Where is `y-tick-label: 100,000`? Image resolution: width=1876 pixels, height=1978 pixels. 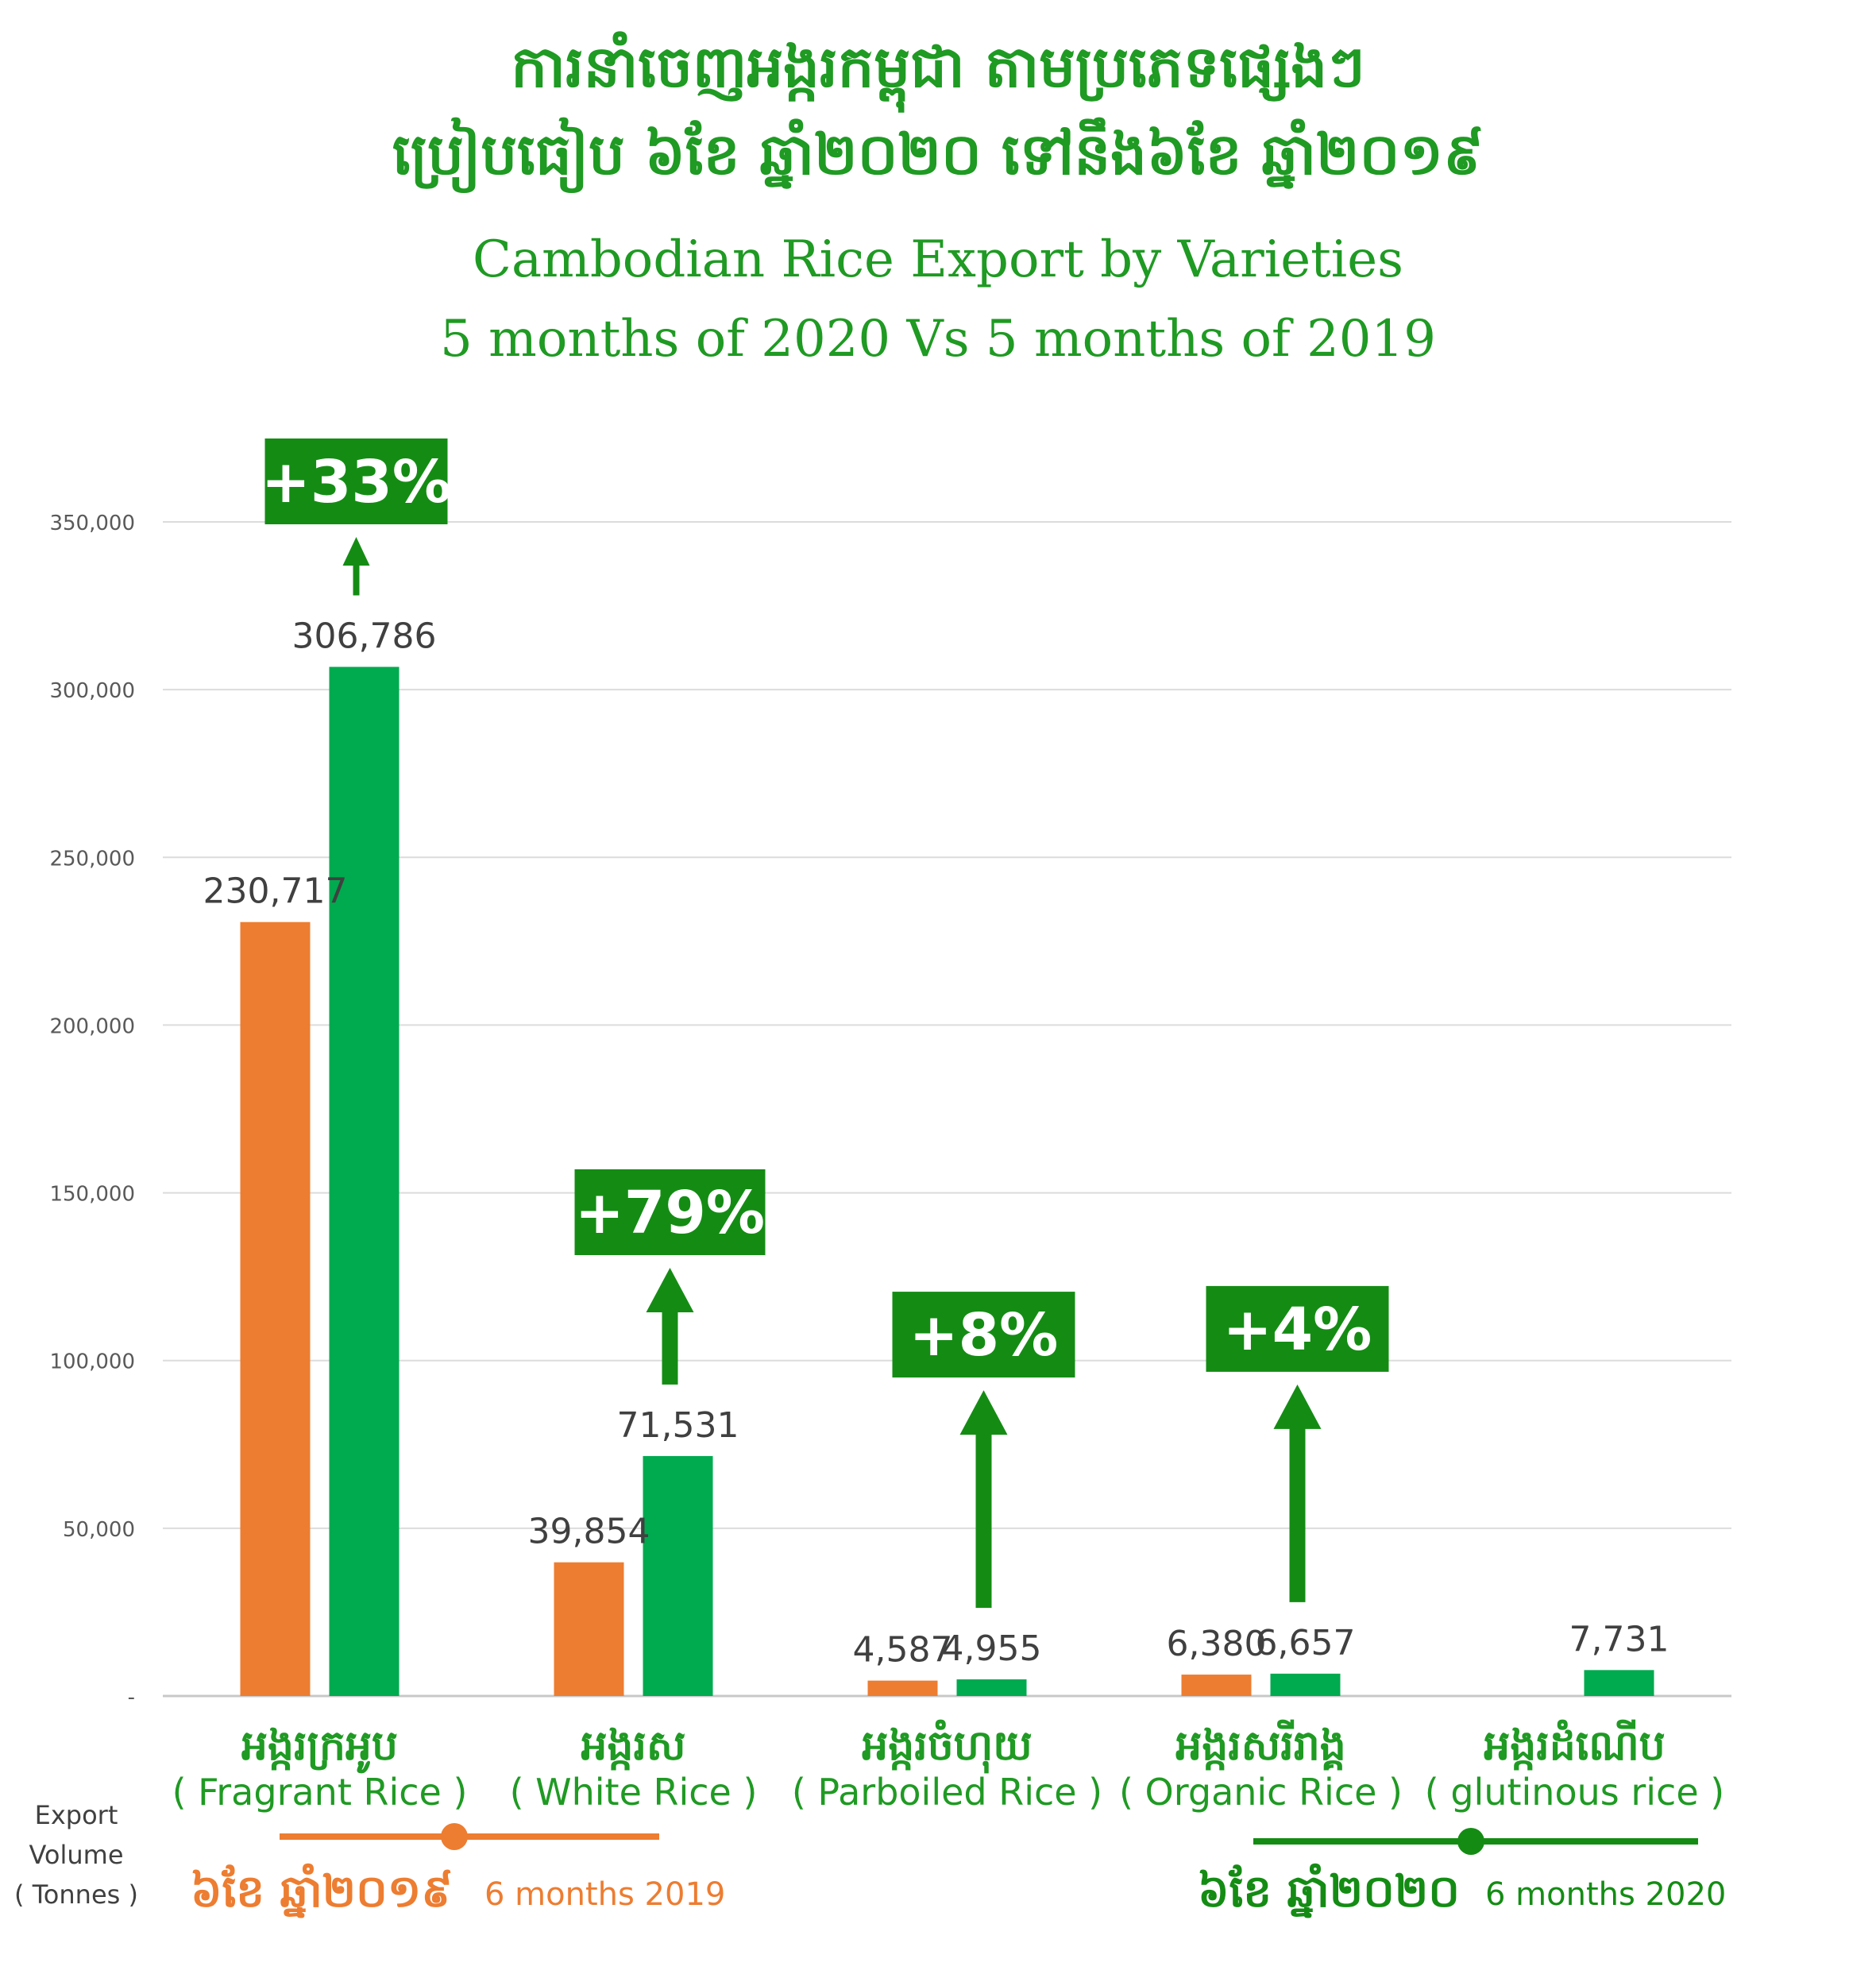 y-tick-label: 100,000 is located at coordinates (92, 1362).